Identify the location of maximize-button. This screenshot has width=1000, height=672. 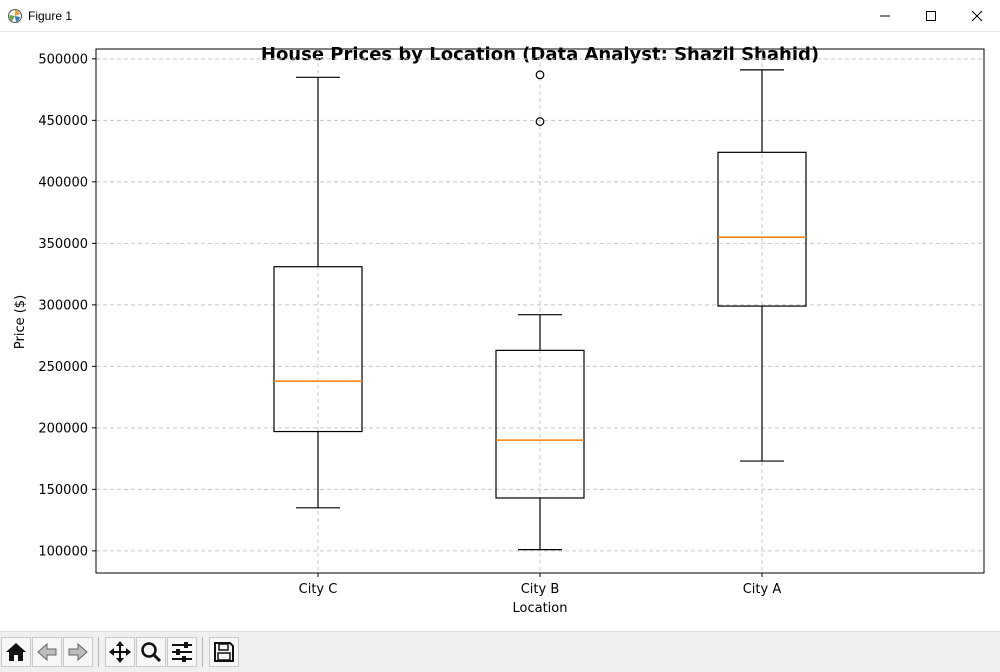
(931, 15).